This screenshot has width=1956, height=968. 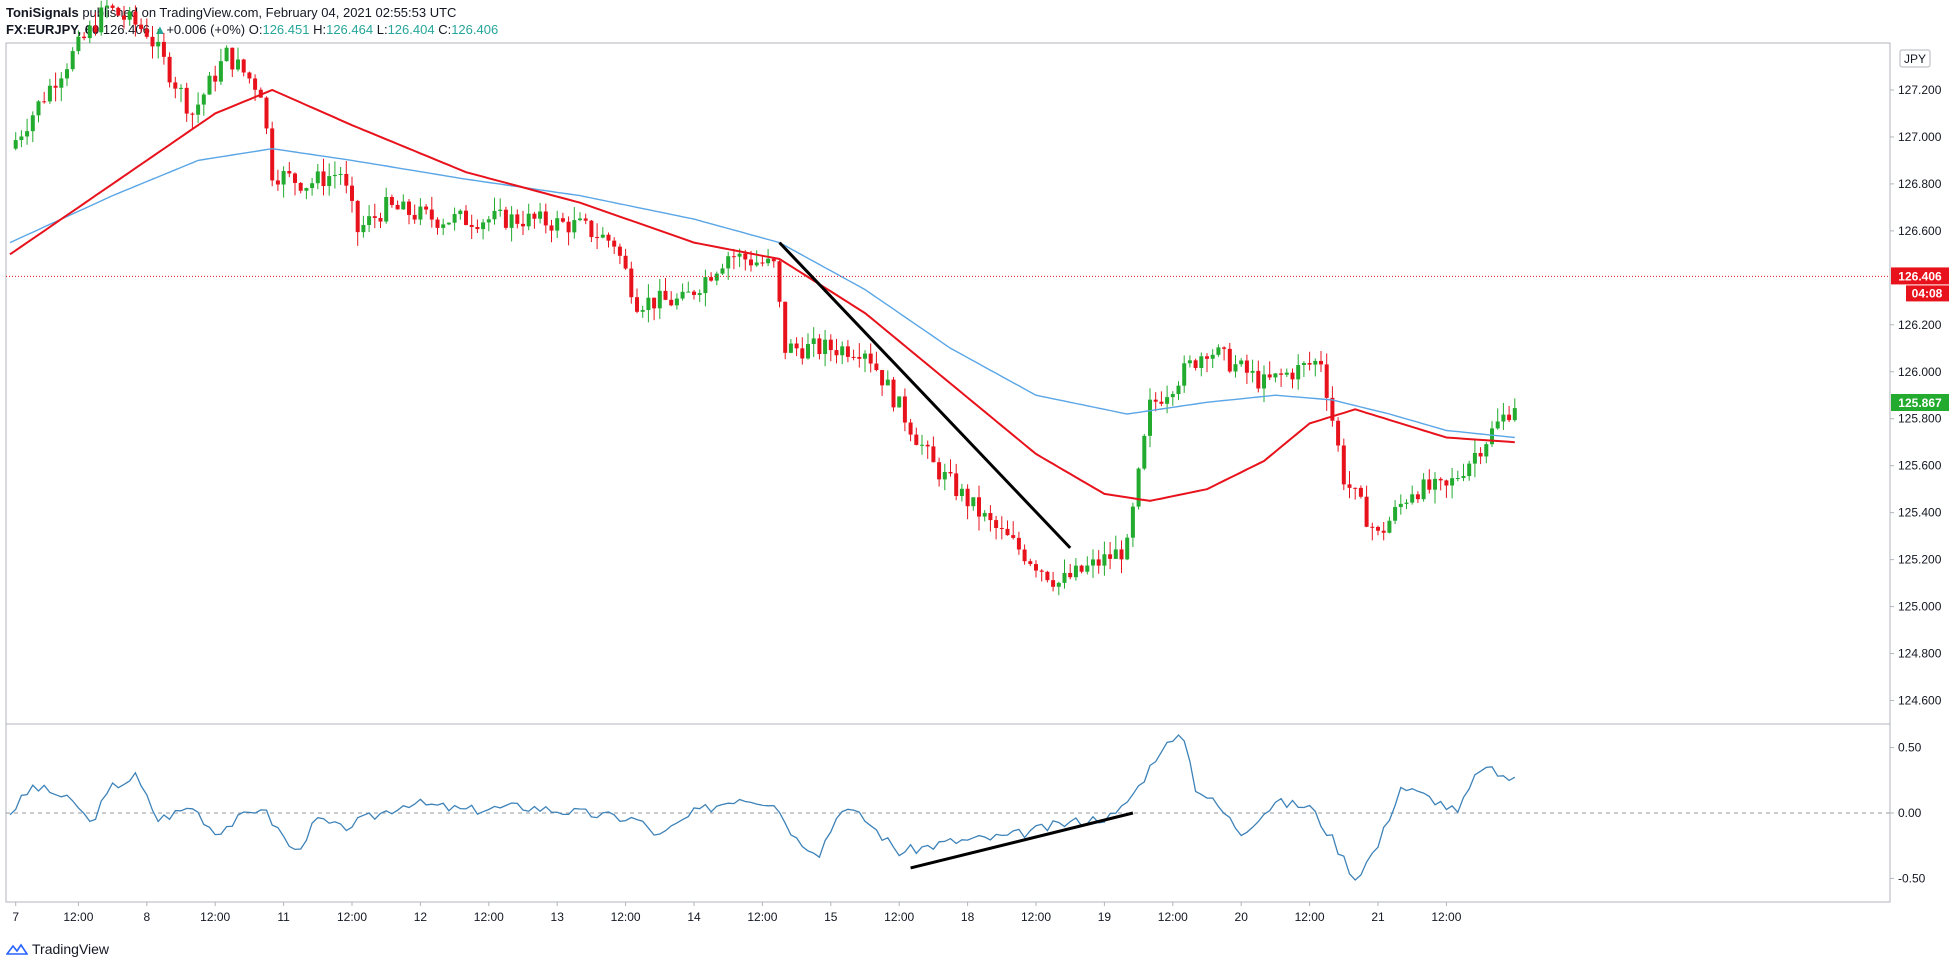 I want to click on price-tick-label: 124.600, so click(x=1920, y=701).